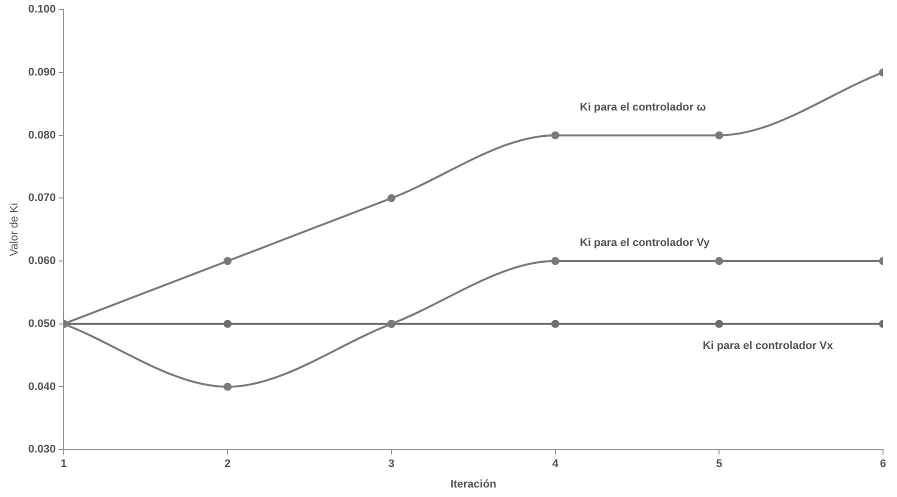 The height and width of the screenshot is (497, 897). I want to click on x-tick-label: 6, so click(883, 464).